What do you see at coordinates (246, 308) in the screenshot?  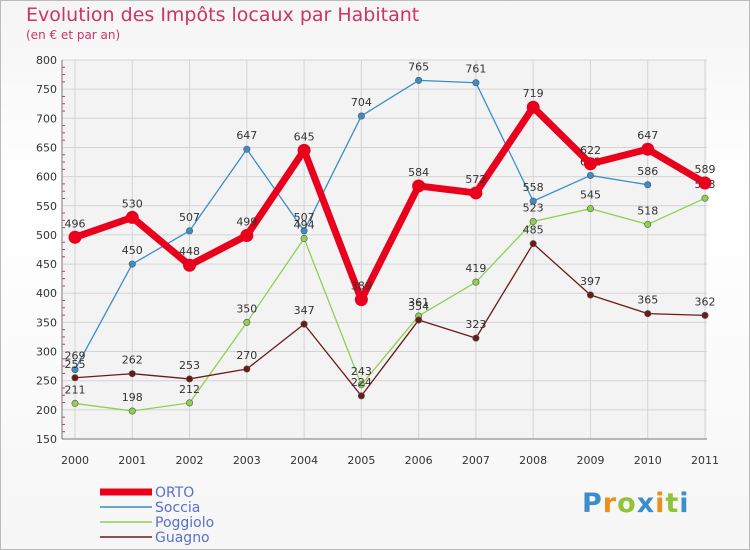 I see `data-label-poggiolo: 350` at bounding box center [246, 308].